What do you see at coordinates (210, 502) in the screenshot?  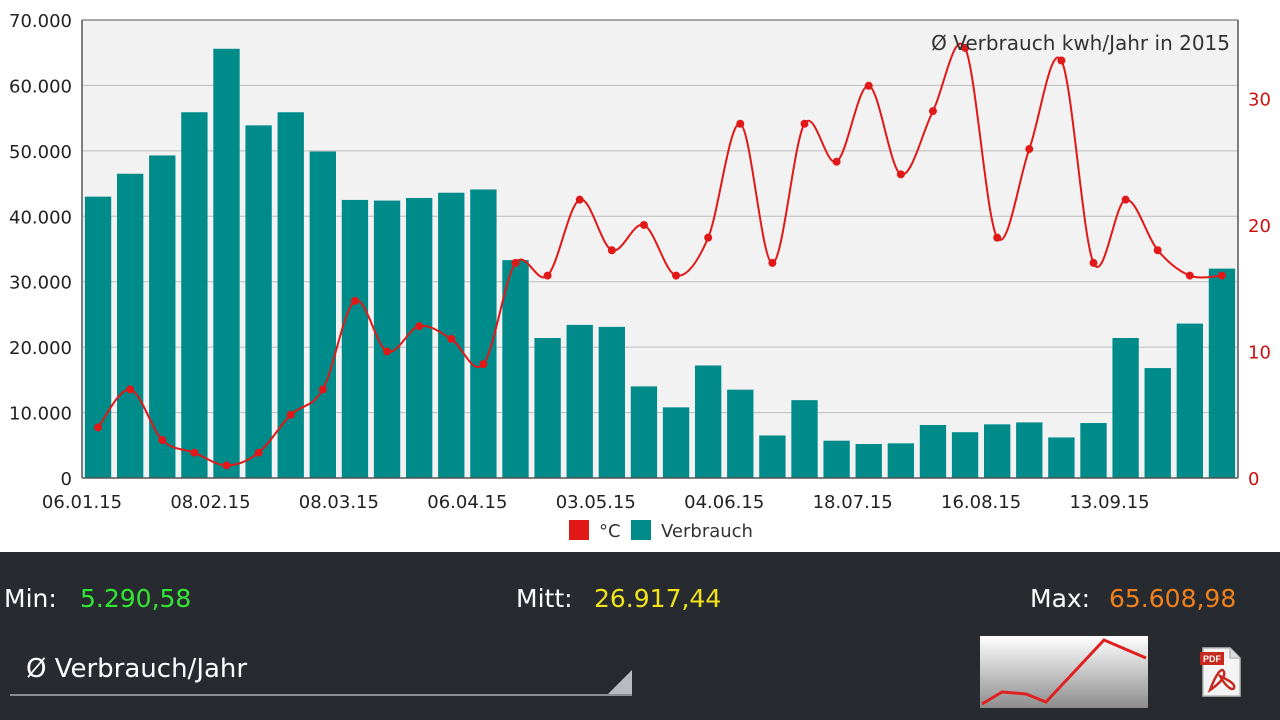 I see `x-tick-label: 08.02.15` at bounding box center [210, 502].